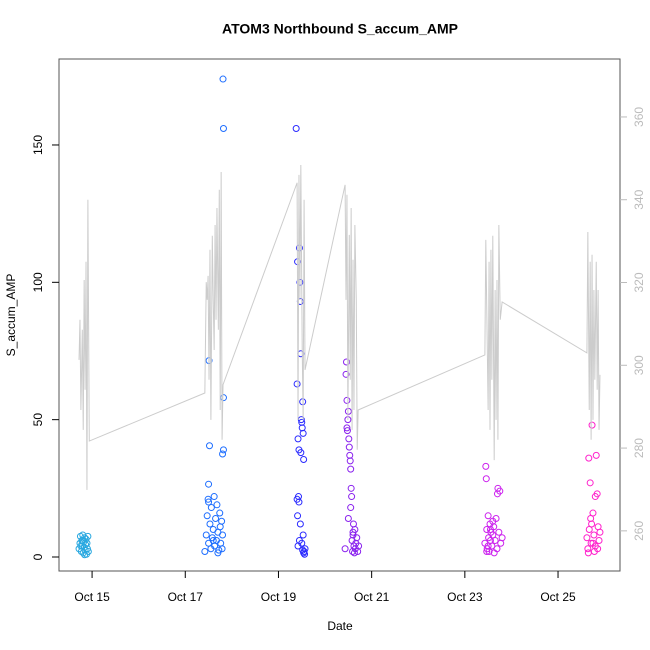 The height and width of the screenshot is (650, 650). I want to click on y2-tick-label: 340, so click(639, 199).